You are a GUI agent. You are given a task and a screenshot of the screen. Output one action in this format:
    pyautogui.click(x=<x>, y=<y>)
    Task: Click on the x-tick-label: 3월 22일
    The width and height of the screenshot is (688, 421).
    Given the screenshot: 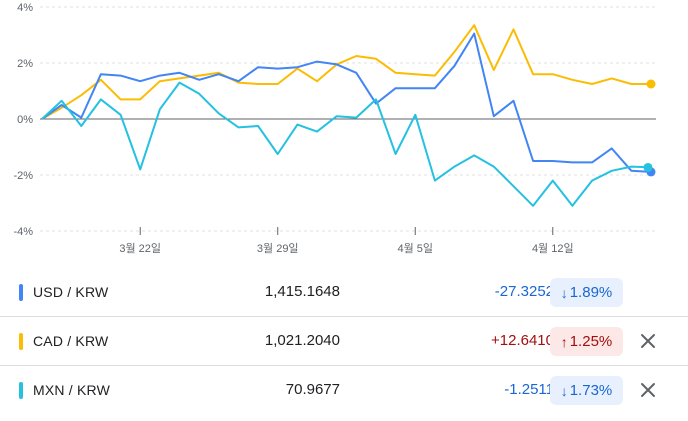 What is the action you would take?
    pyautogui.click(x=140, y=248)
    